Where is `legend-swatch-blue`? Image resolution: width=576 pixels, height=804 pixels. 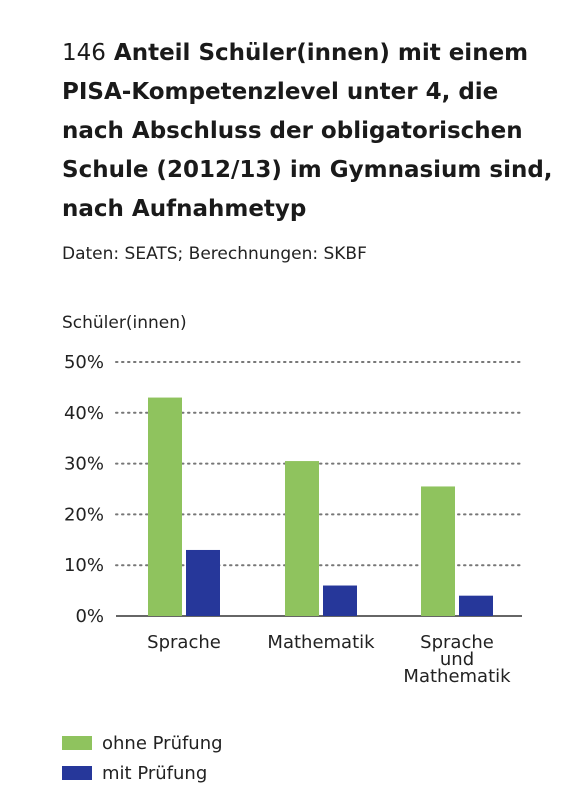
legend-swatch-blue is located at coordinates (77, 773).